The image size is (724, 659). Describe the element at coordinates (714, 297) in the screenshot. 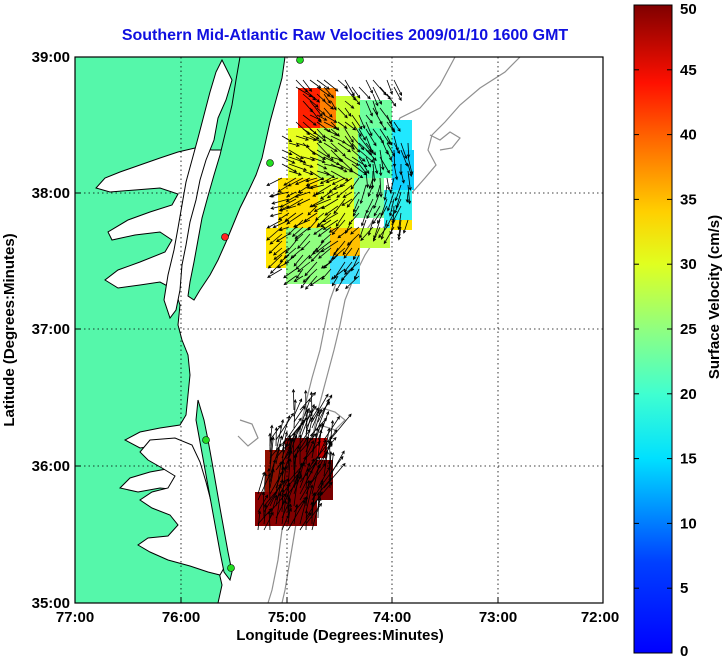

I see `colorbar-label: Surface Velocity (cm/s)` at that location.